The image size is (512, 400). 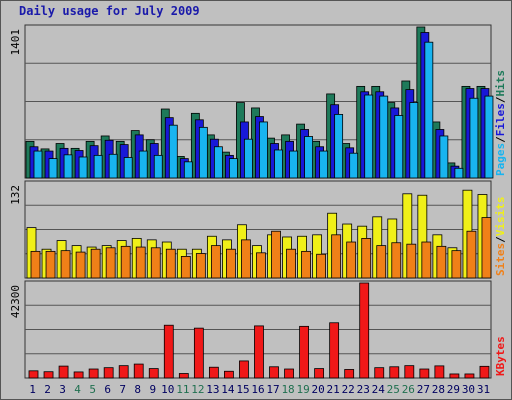 What do you see at coordinates (333, 389) in the screenshot?
I see `x-tick-label-day-21: 21` at bounding box center [333, 389].